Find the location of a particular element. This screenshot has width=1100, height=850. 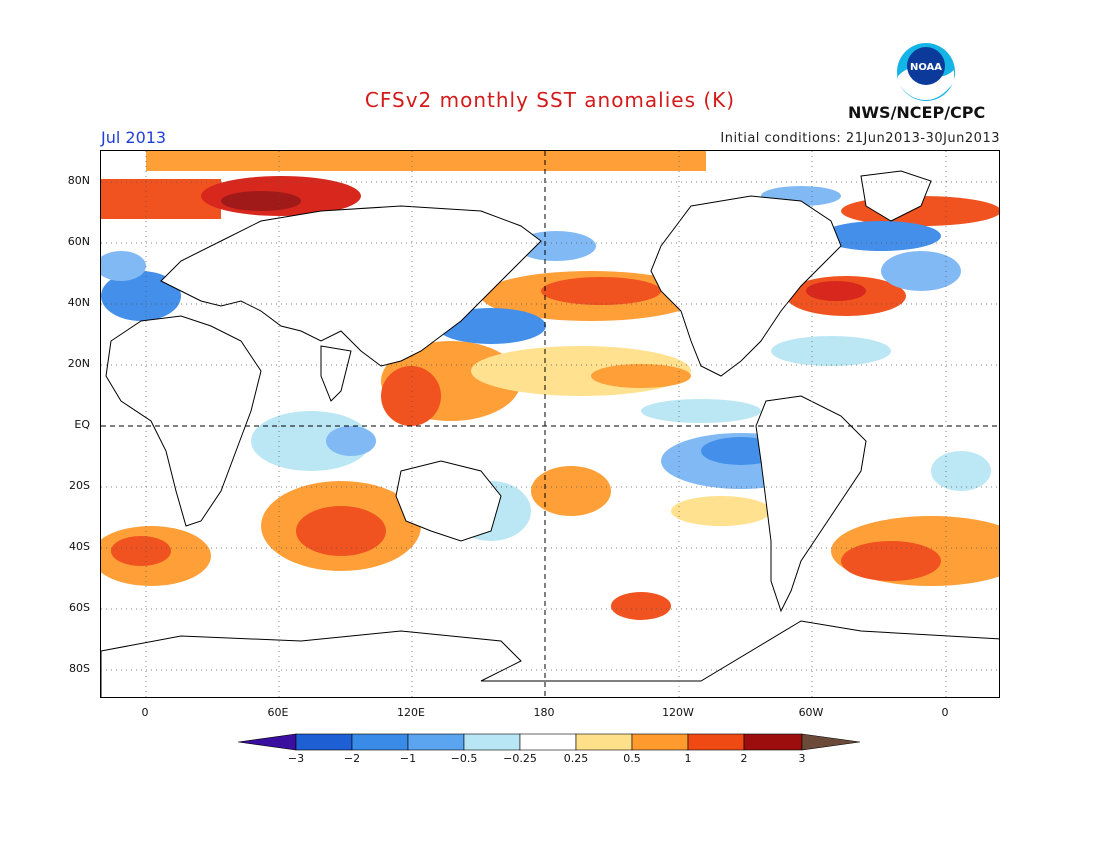

lat-label-80n: 80N is located at coordinates (78, 180).